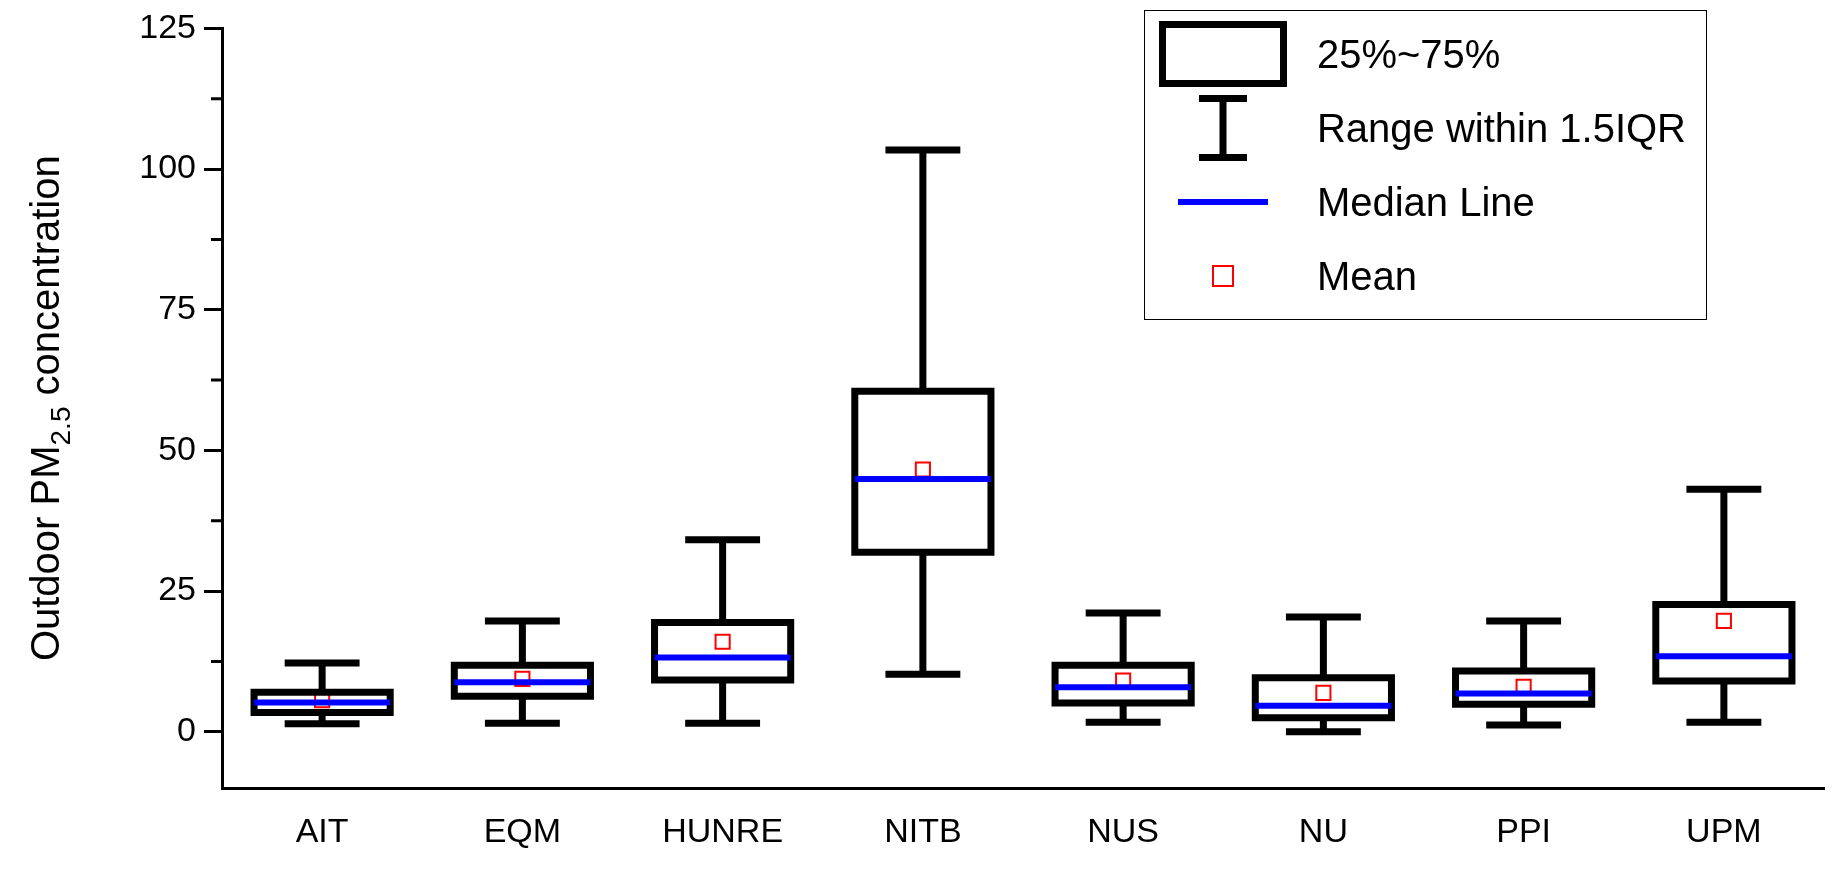 This screenshot has width=1836, height=872. Describe the element at coordinates (322, 829) in the screenshot. I see `x-tick-label: AIT` at that location.